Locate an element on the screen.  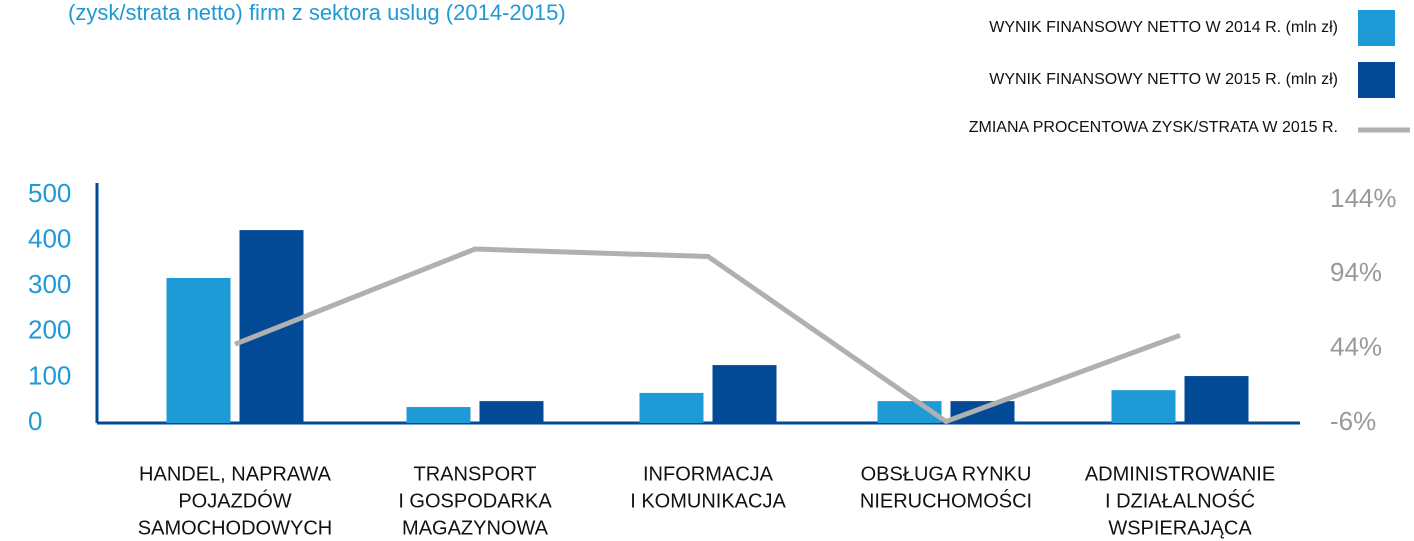
x-tick-label: WSPIERAJĄCA is located at coordinates (1180, 528).